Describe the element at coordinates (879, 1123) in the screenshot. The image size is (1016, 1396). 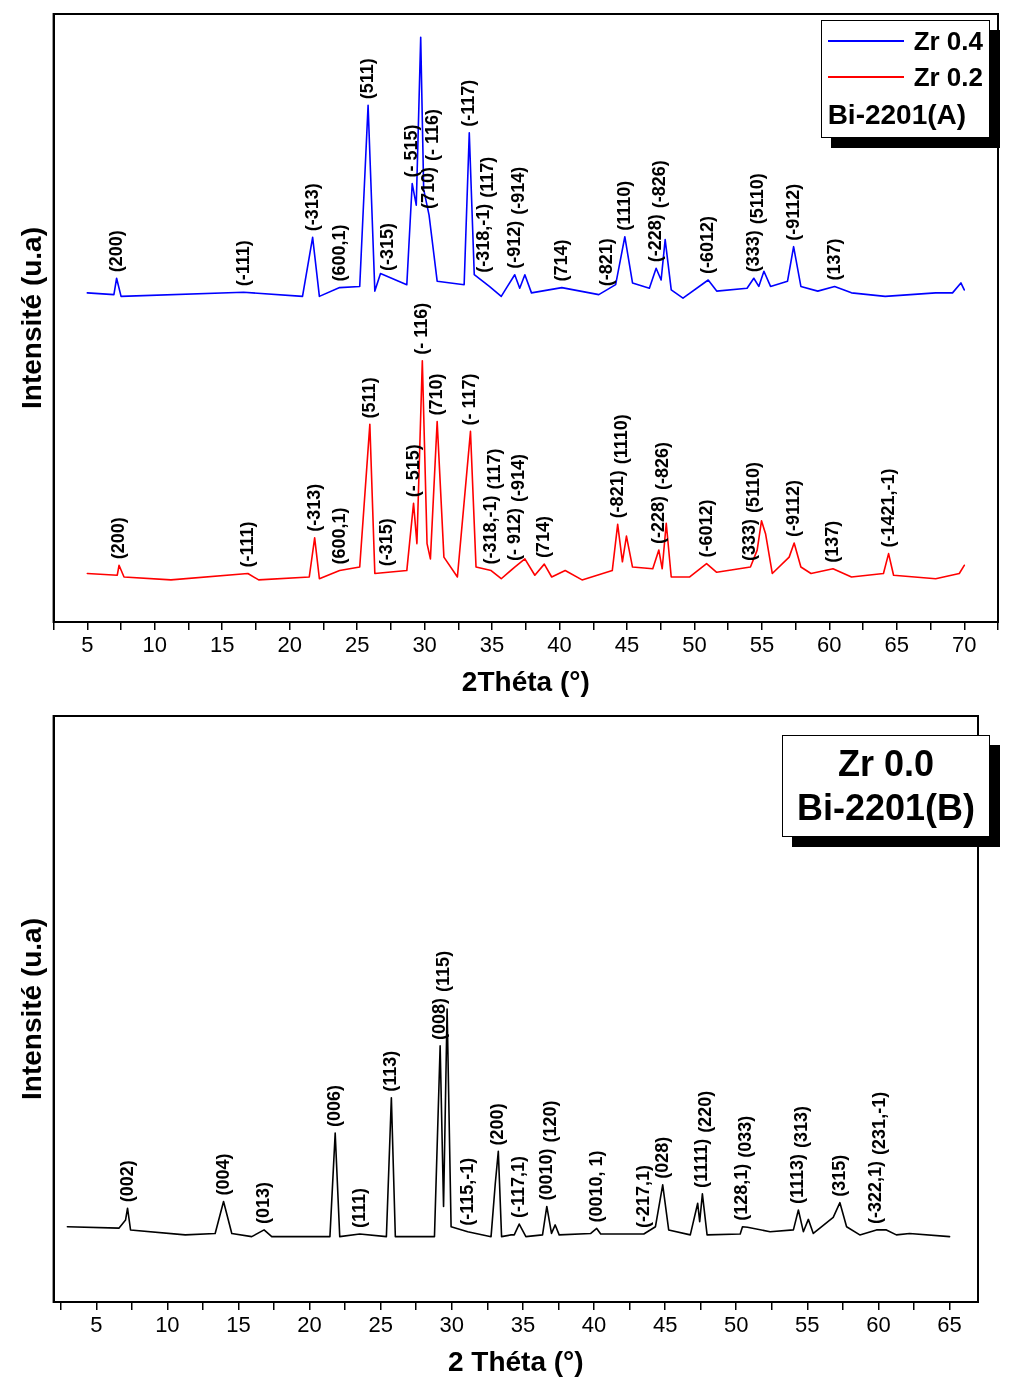
I see `annotation: (231,-1)` at that location.